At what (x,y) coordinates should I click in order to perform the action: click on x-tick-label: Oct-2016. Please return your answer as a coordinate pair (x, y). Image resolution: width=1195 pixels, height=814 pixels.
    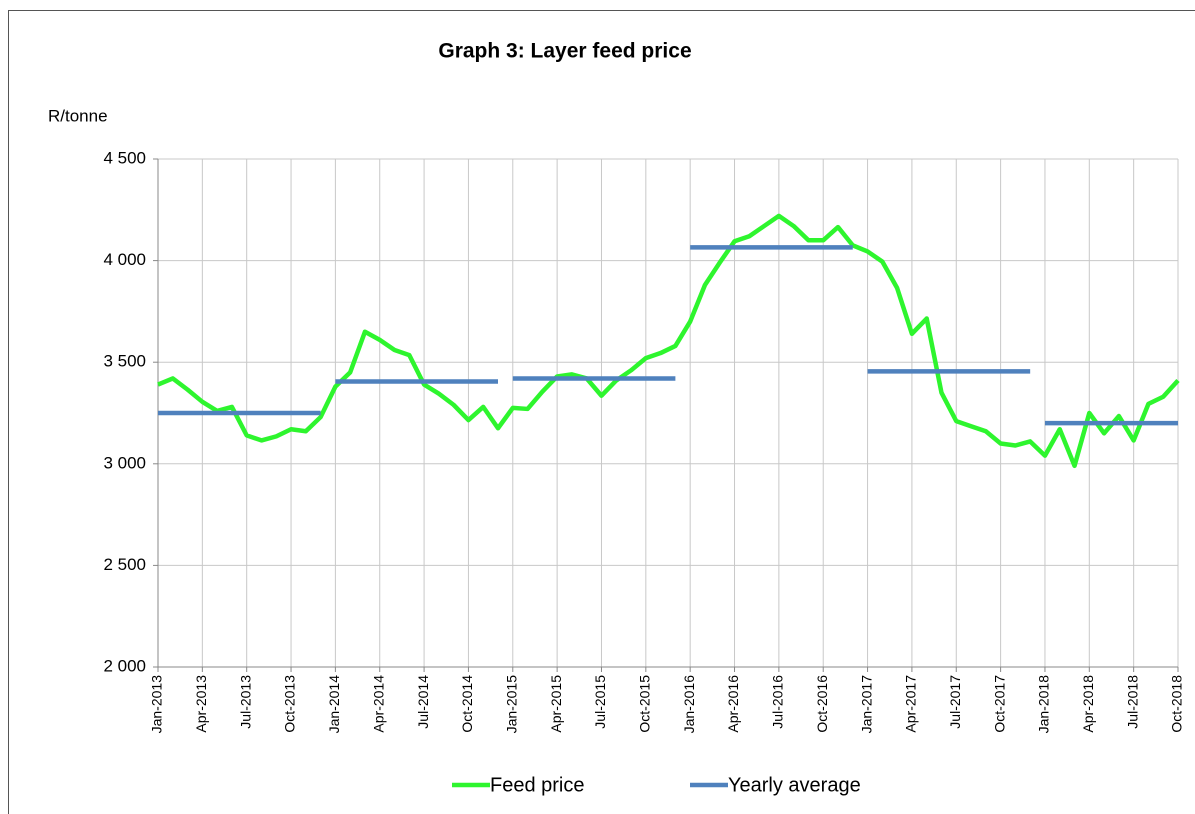
    Looking at the image, I should click on (822, 704).